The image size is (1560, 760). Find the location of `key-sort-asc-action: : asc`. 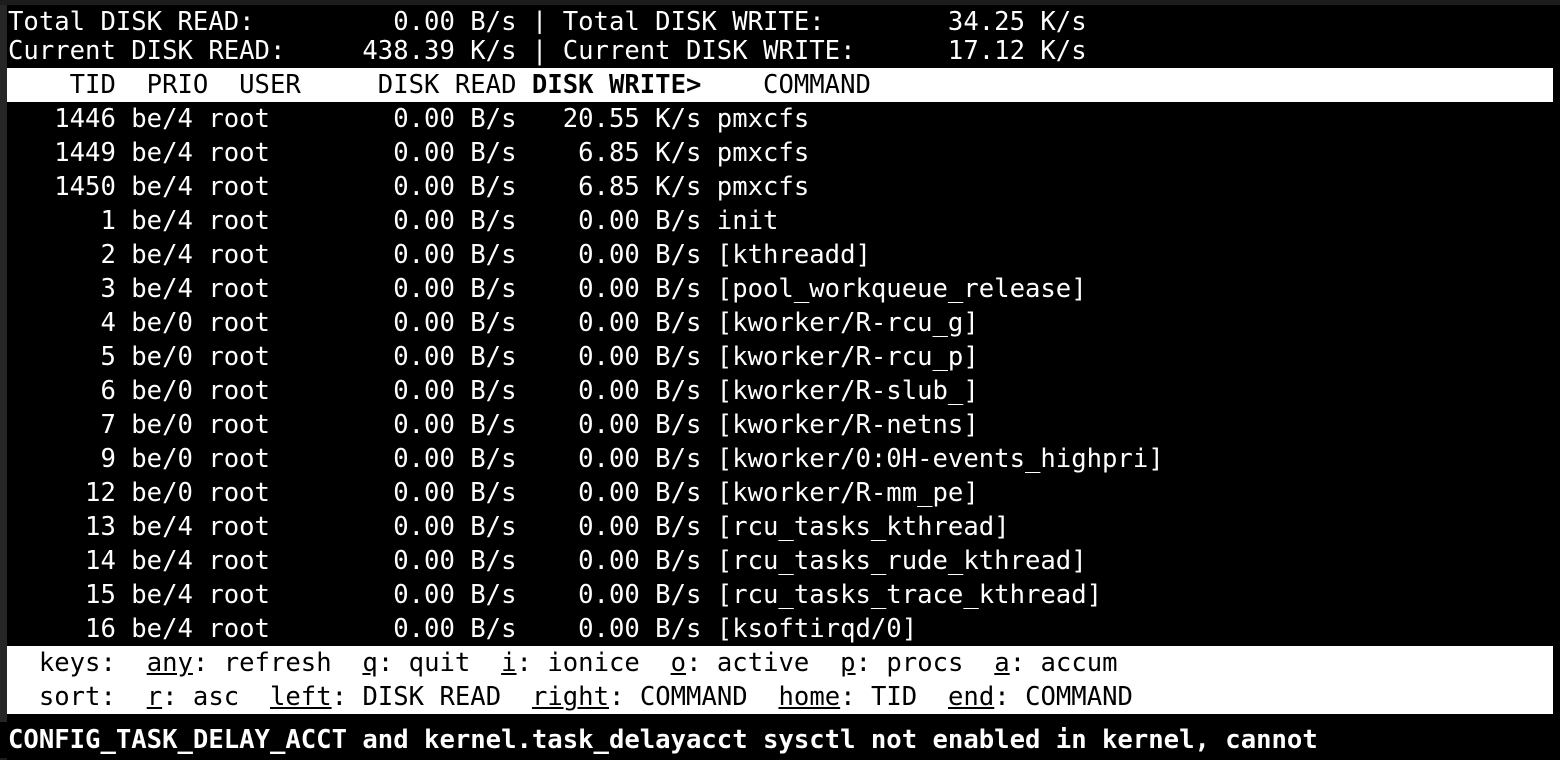

key-sort-asc-action: : asc is located at coordinates (216, 697).